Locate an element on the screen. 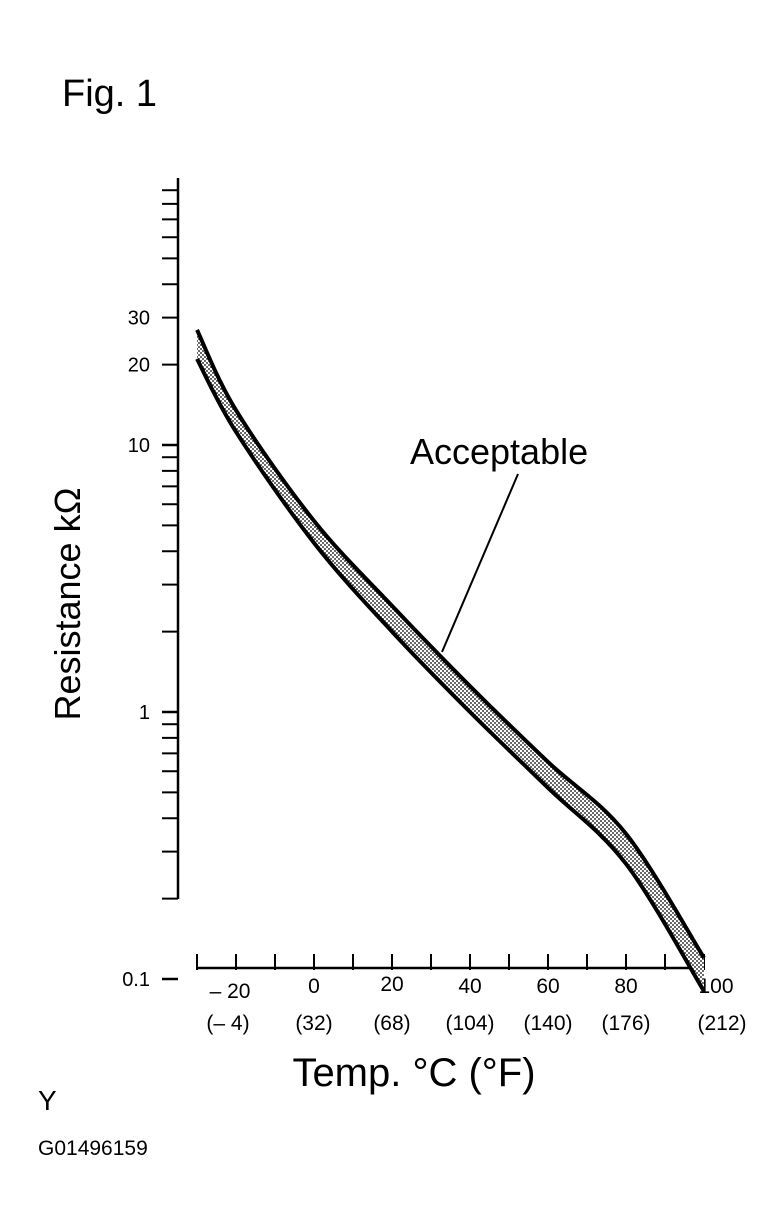 This screenshot has width=784, height=1230. x-tick-label-celsius: 20 is located at coordinates (391, 984).